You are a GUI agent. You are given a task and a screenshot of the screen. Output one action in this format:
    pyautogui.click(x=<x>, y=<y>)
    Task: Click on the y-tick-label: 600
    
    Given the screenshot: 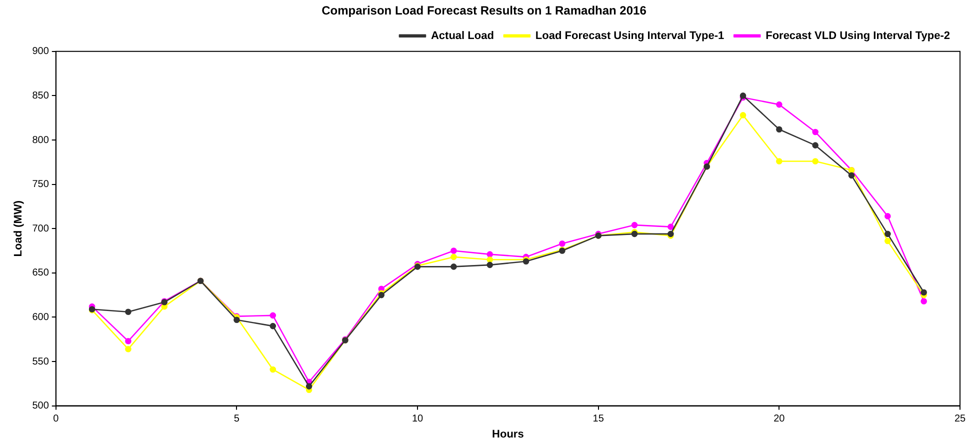 What is the action you would take?
    pyautogui.click(x=41, y=317)
    